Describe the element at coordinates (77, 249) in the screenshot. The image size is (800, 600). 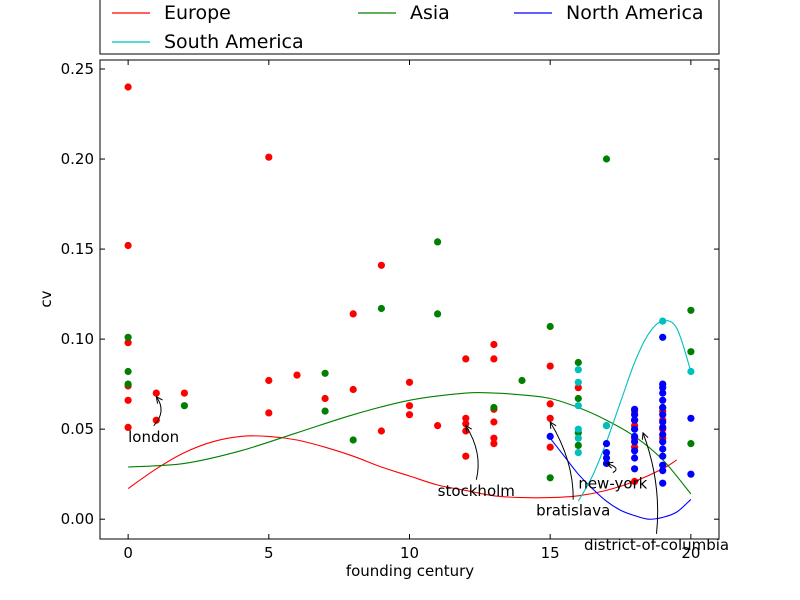
I see `y-tick-label: 0.15` at that location.